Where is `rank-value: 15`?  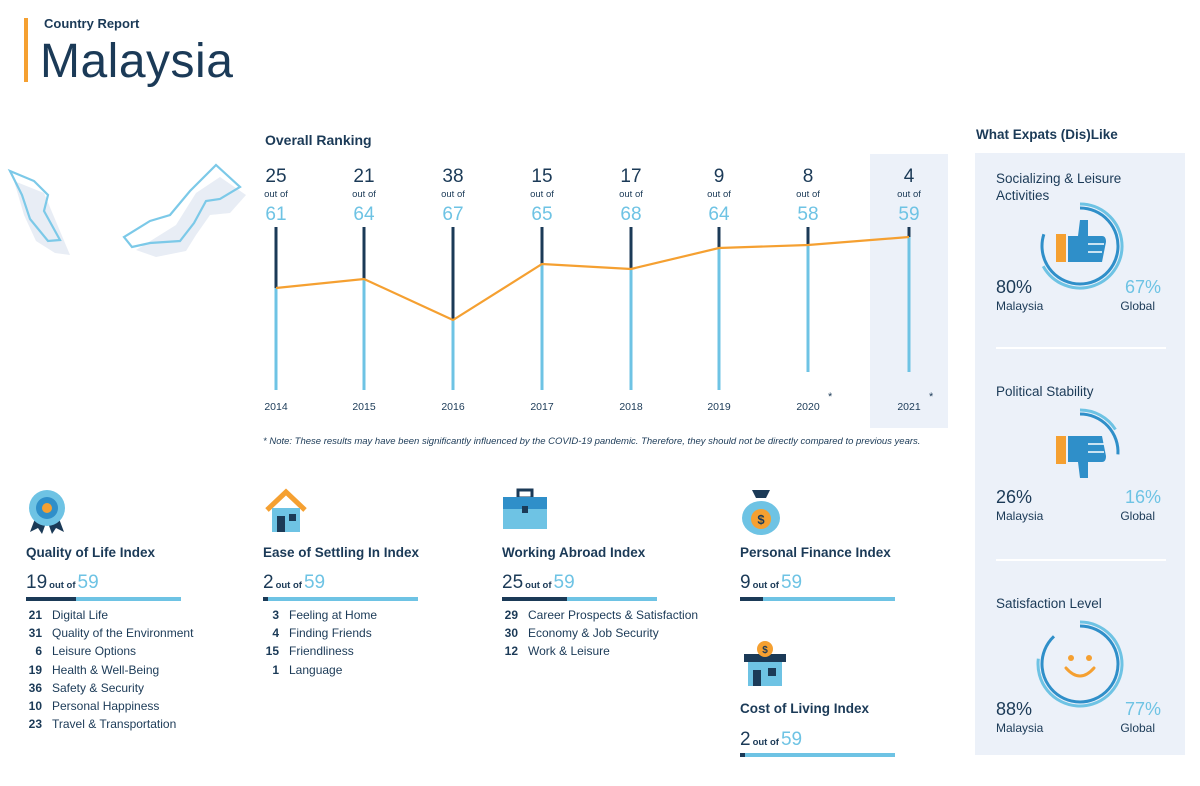
rank-value: 15 is located at coordinates (541, 176).